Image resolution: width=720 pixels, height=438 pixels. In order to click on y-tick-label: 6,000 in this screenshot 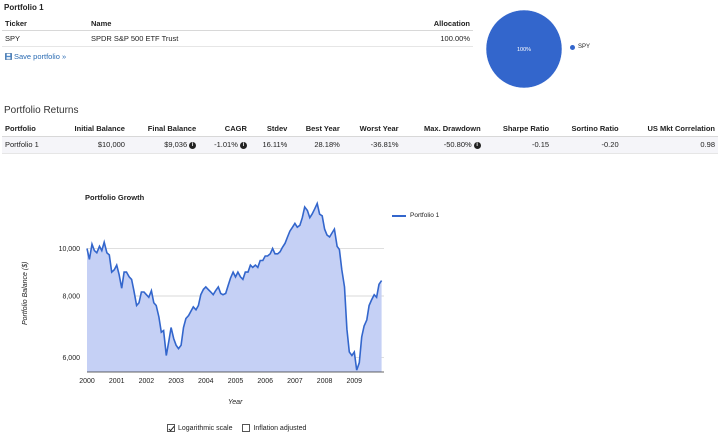, I will do `click(71, 358)`.